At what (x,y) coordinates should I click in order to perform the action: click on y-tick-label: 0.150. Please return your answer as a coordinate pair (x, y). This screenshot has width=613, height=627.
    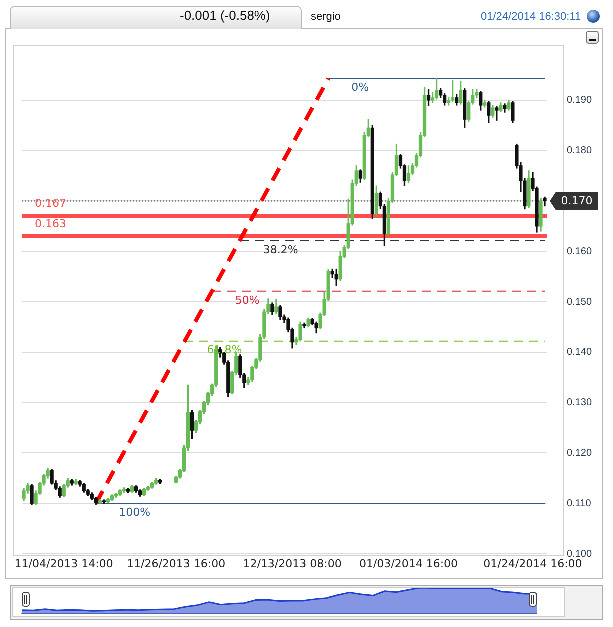
    Looking at the image, I should click on (579, 302).